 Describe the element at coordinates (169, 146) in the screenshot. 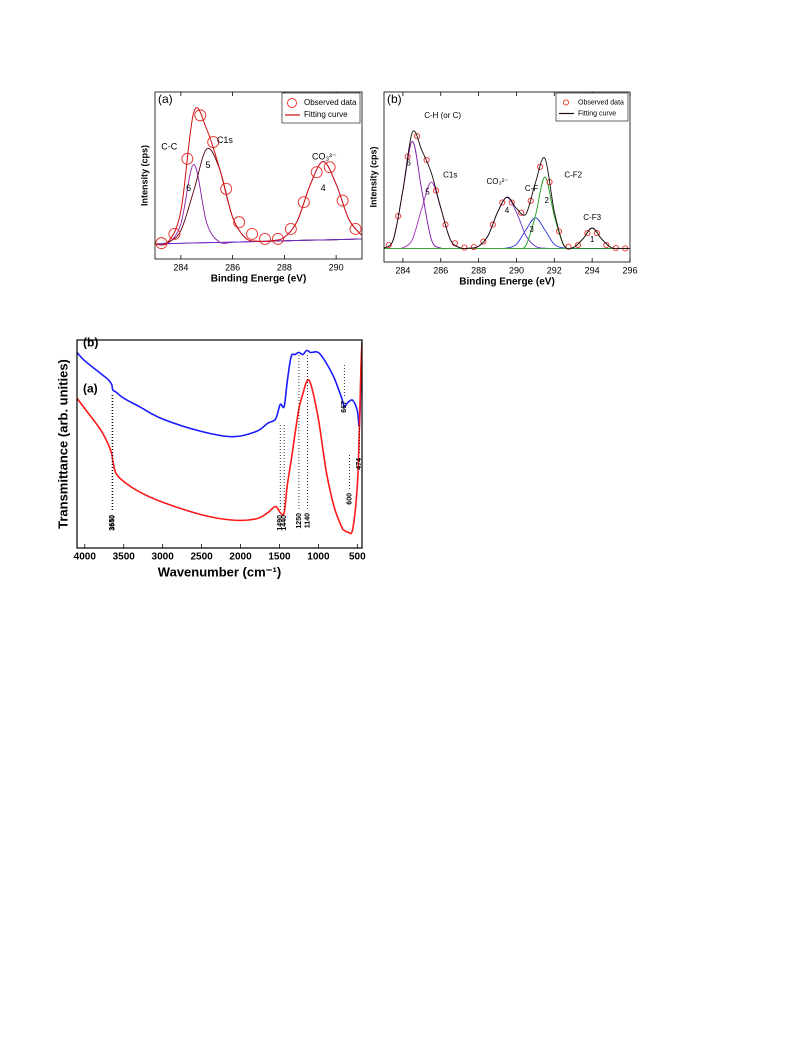

I see `annotation: C-C` at that location.